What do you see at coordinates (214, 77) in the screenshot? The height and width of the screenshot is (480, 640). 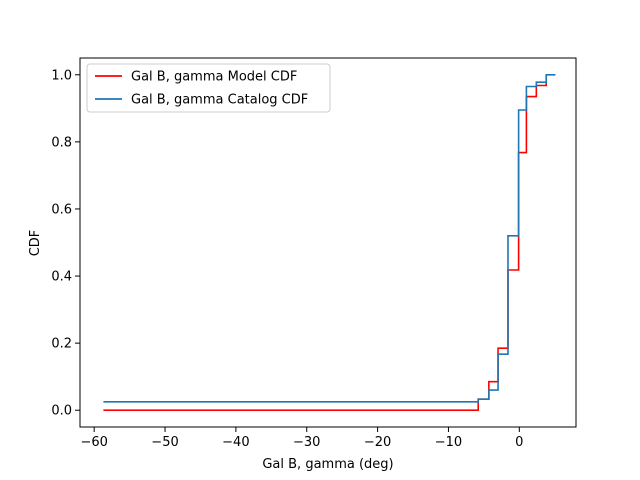 I see `legend-label: Gal B, gamma Model CDF` at bounding box center [214, 77].